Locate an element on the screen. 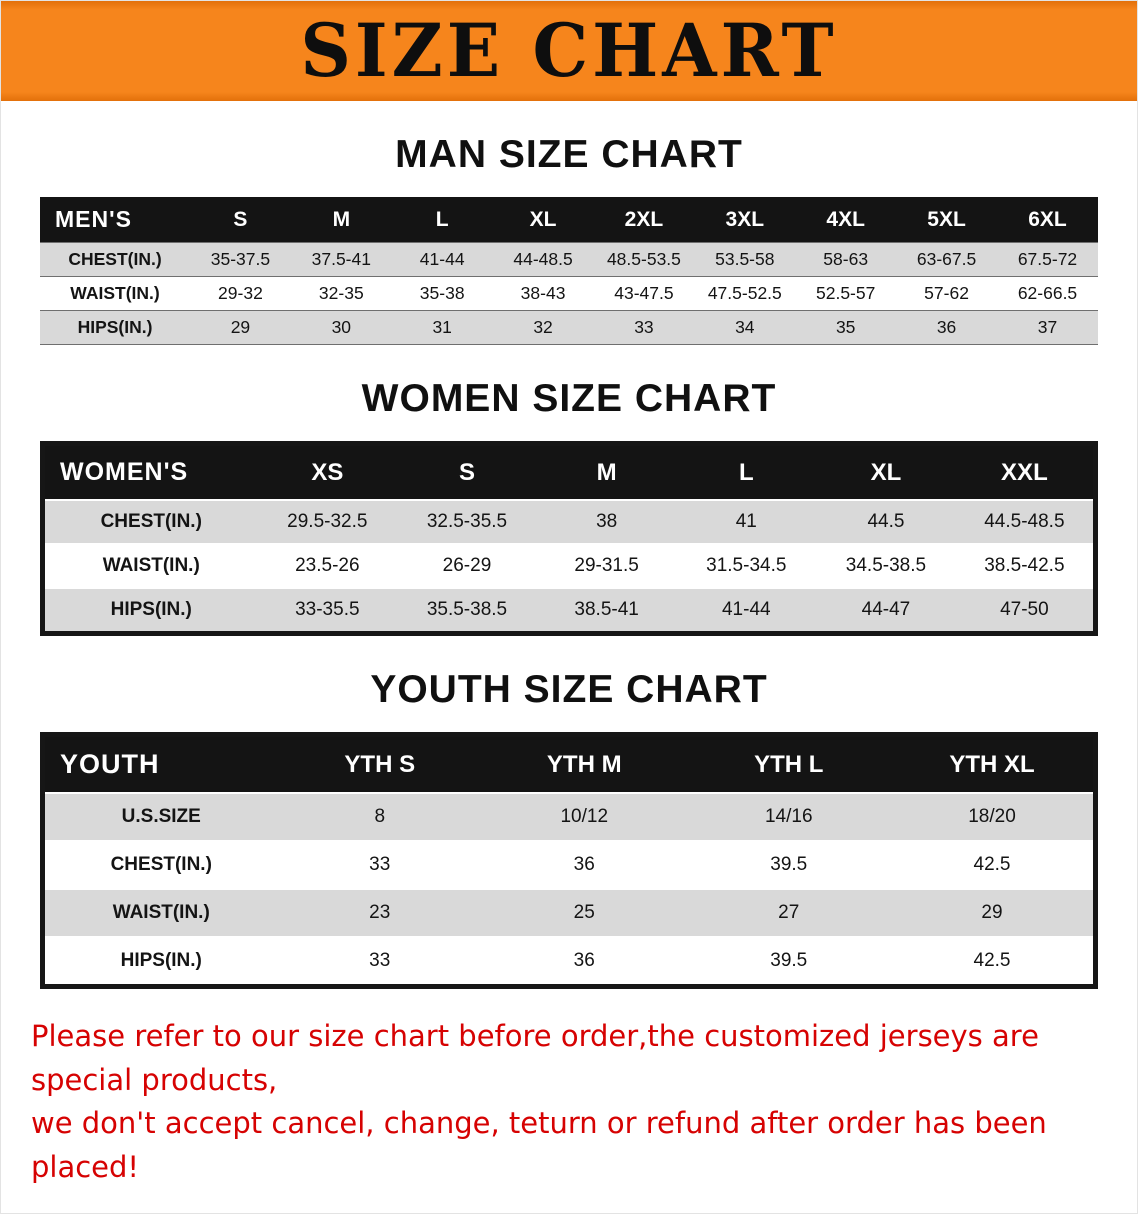 The width and height of the screenshot is (1138, 1214). value-cell: 35.5-38.5 is located at coordinates (467, 610).